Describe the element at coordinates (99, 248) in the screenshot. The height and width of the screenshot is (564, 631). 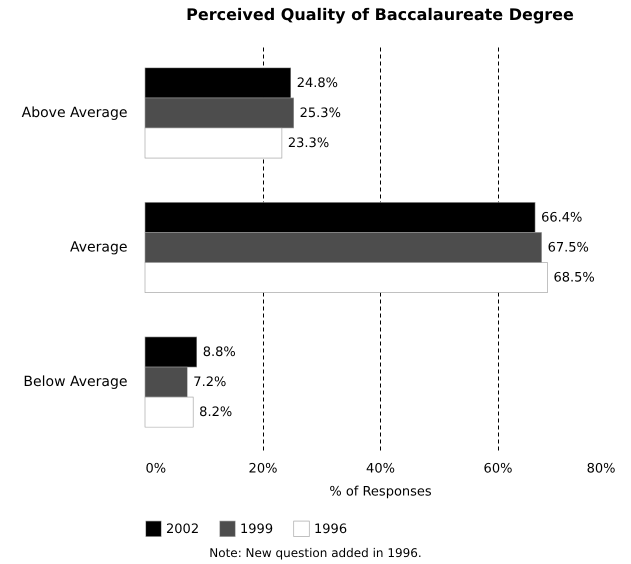
I see `y-tick-label: Average` at that location.